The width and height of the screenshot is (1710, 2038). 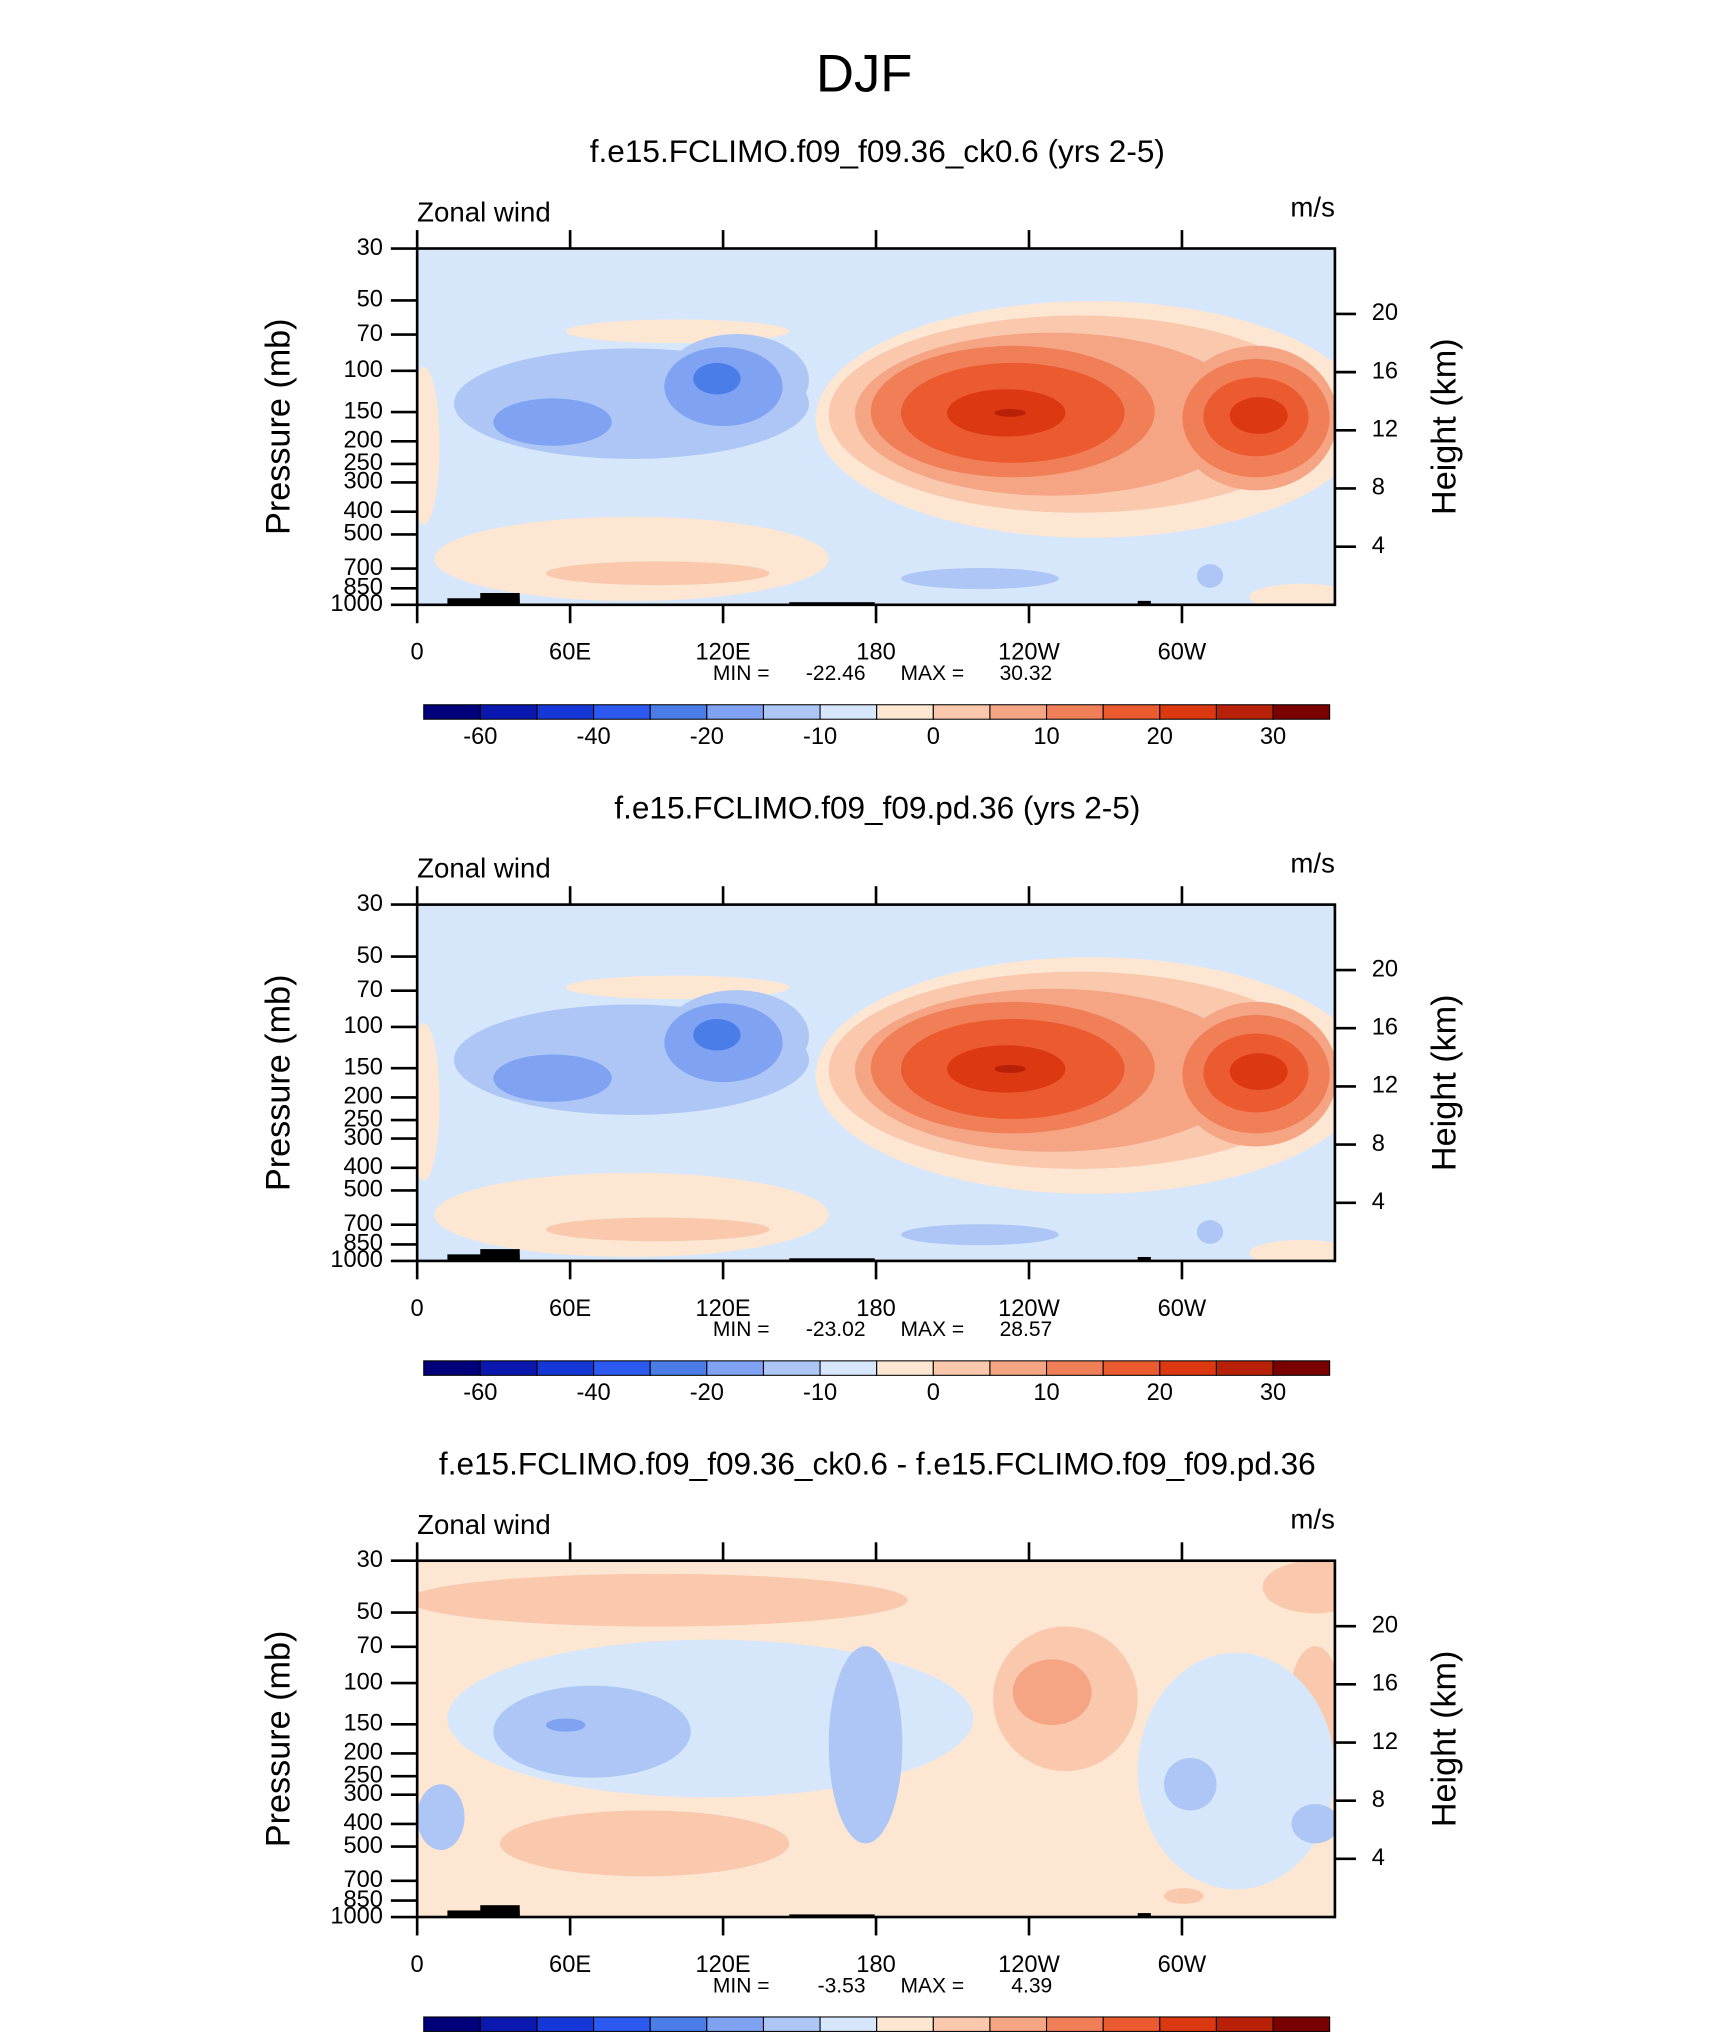 What do you see at coordinates (932, 1985) in the screenshot?
I see `max-label: MAX =` at bounding box center [932, 1985].